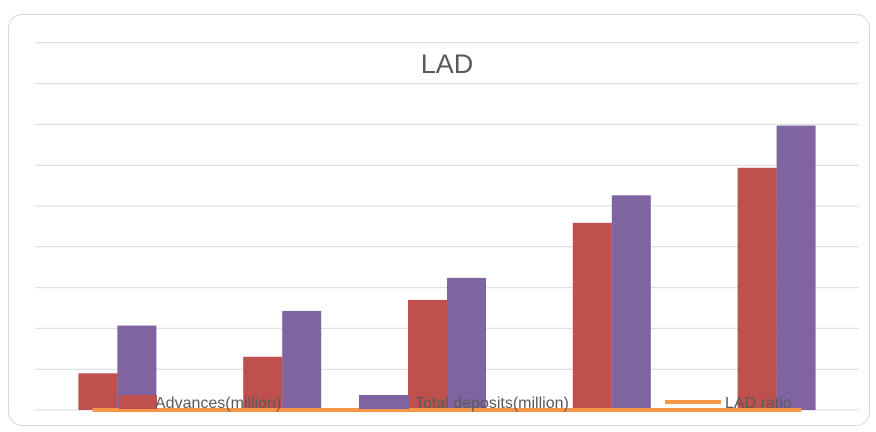  I want to click on legend-label-deposits: Total deposits(million), so click(492, 403).